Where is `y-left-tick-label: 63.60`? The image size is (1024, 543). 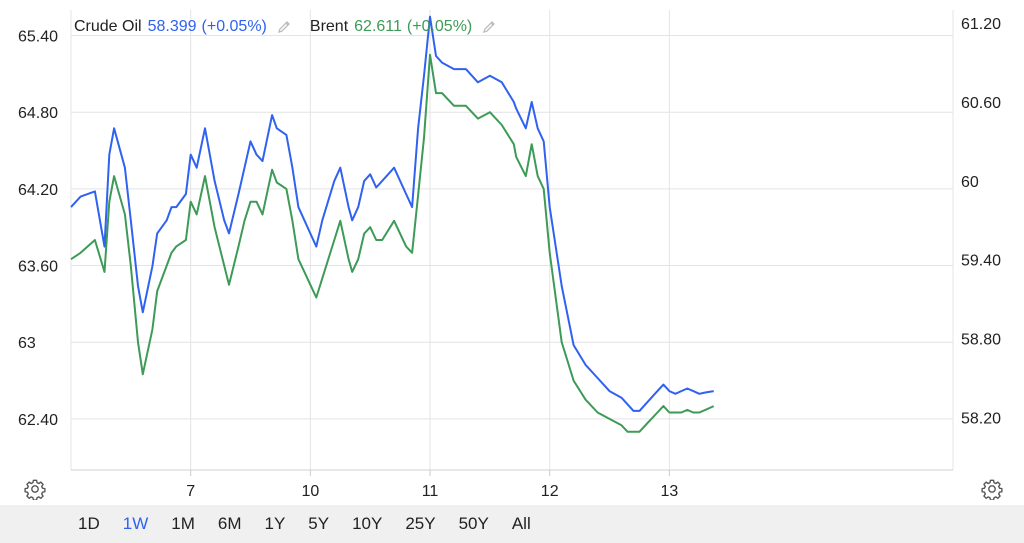
y-left-tick-label: 63.60 is located at coordinates (38, 267).